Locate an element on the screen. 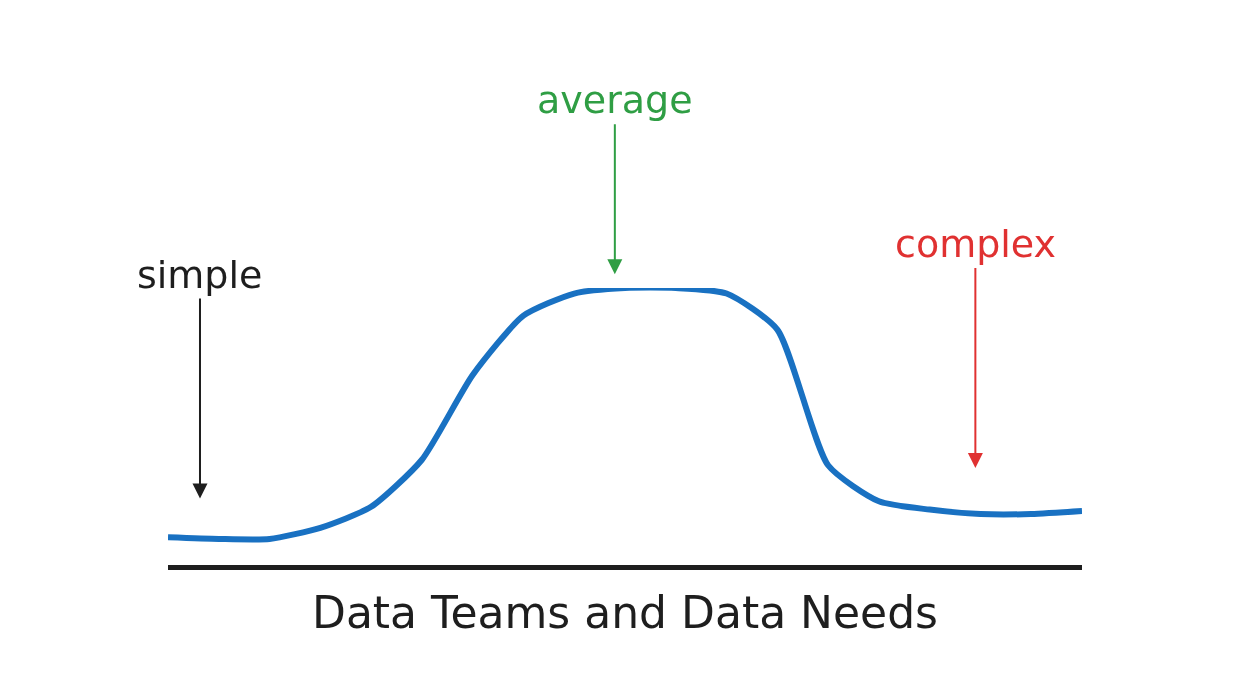 Image resolution: width=1260 pixels, height=700 pixels. text: average is located at coordinates (615, 100).